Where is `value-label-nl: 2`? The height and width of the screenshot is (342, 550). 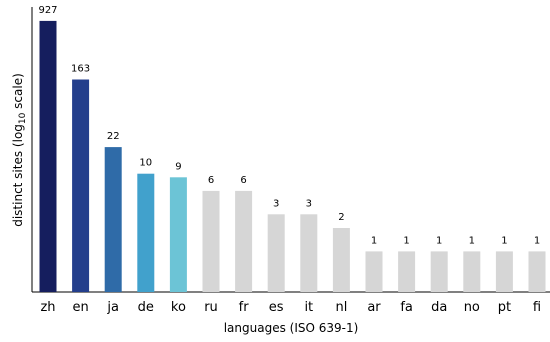 value-label-nl: 2 is located at coordinates (341, 217).